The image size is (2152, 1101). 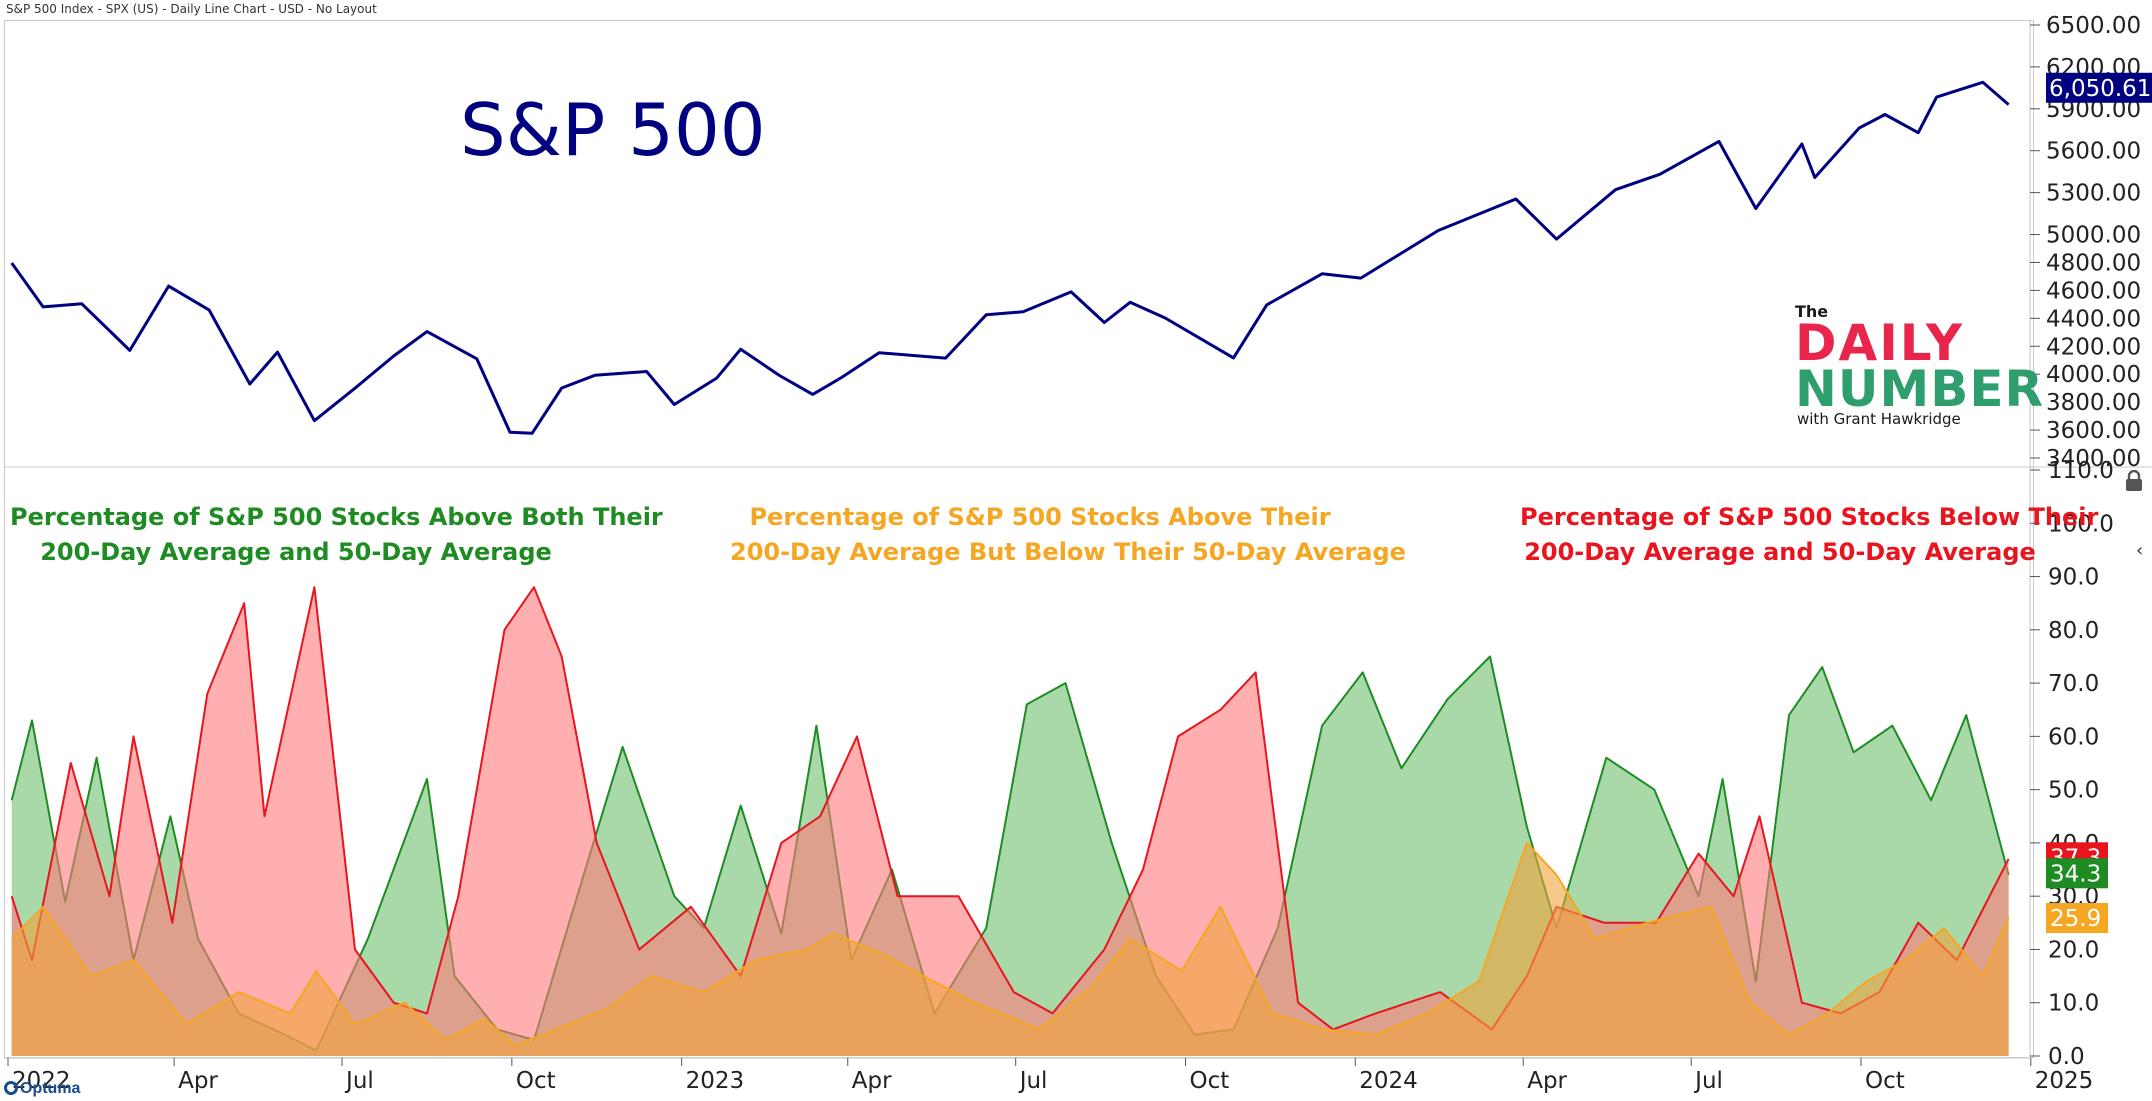 I want to click on spx-title: S&P 500, so click(x=613, y=130).